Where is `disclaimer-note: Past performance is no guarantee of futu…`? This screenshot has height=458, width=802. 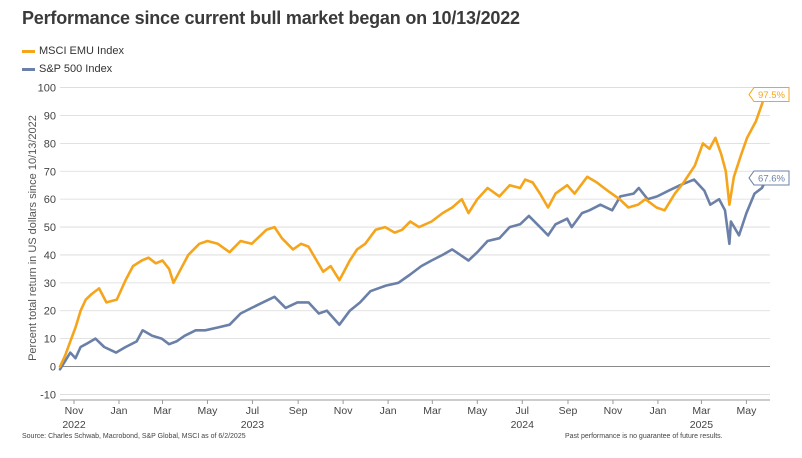 disclaimer-note: Past performance is no guarantee of futu… is located at coordinates (644, 436).